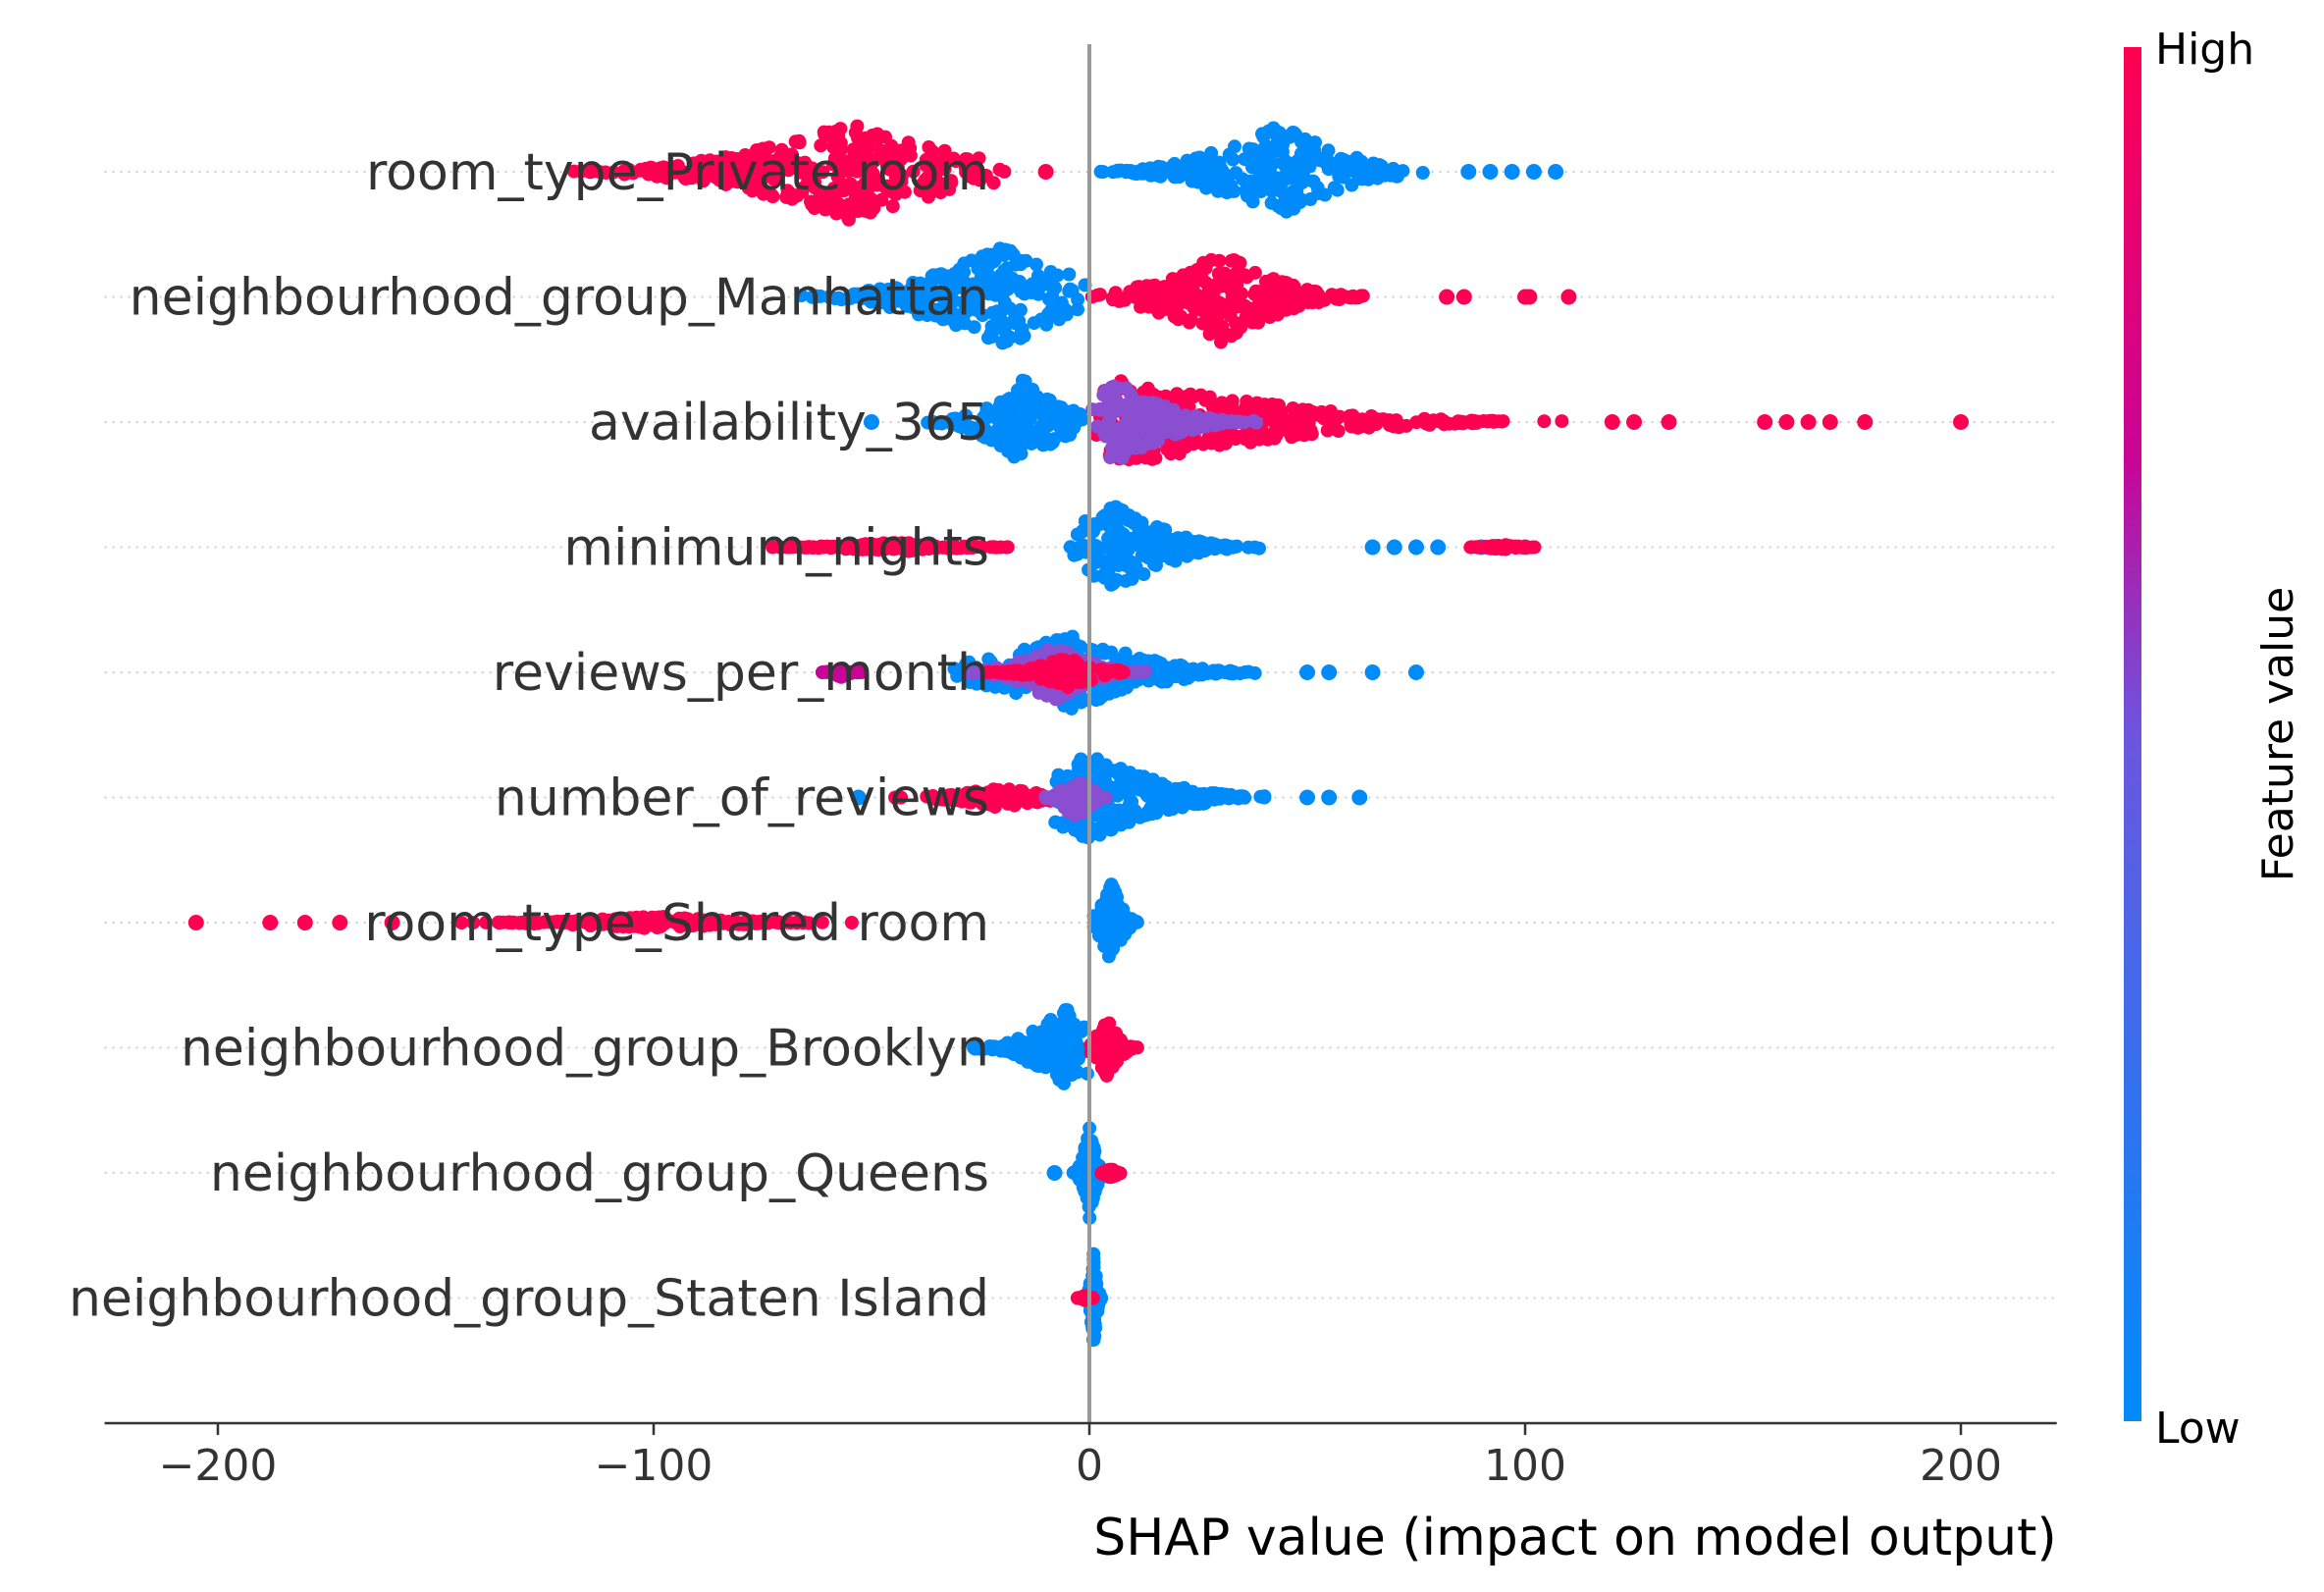  Describe the element at coordinates (2198, 1429) in the screenshot. I see `colorbar-low-label: Low` at that location.